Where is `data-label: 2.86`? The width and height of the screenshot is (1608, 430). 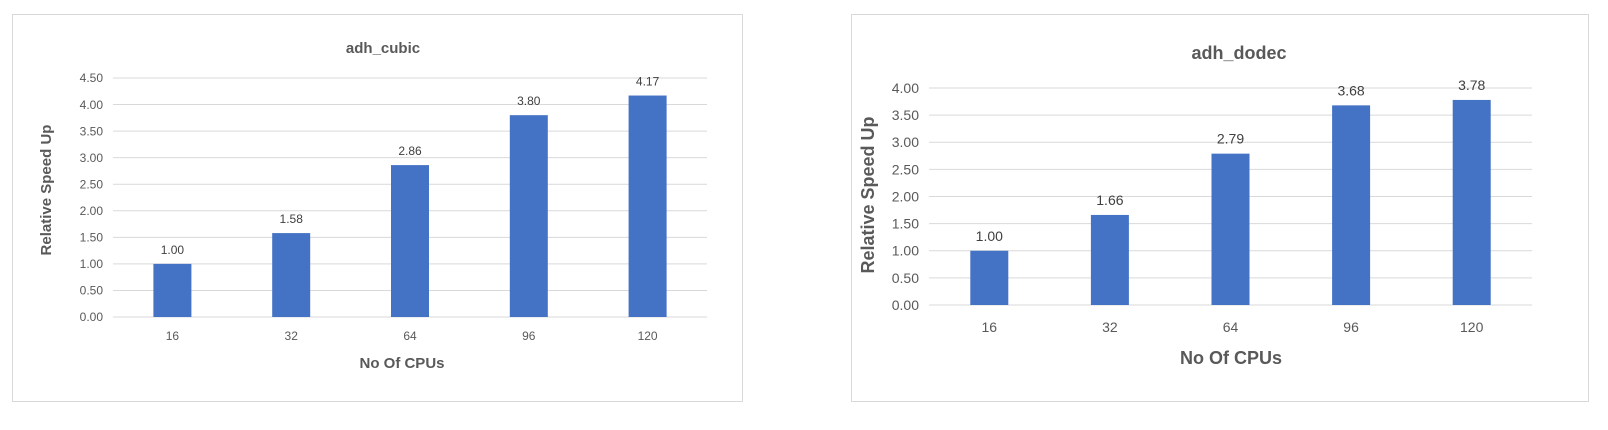 data-label: 2.86 is located at coordinates (410, 151).